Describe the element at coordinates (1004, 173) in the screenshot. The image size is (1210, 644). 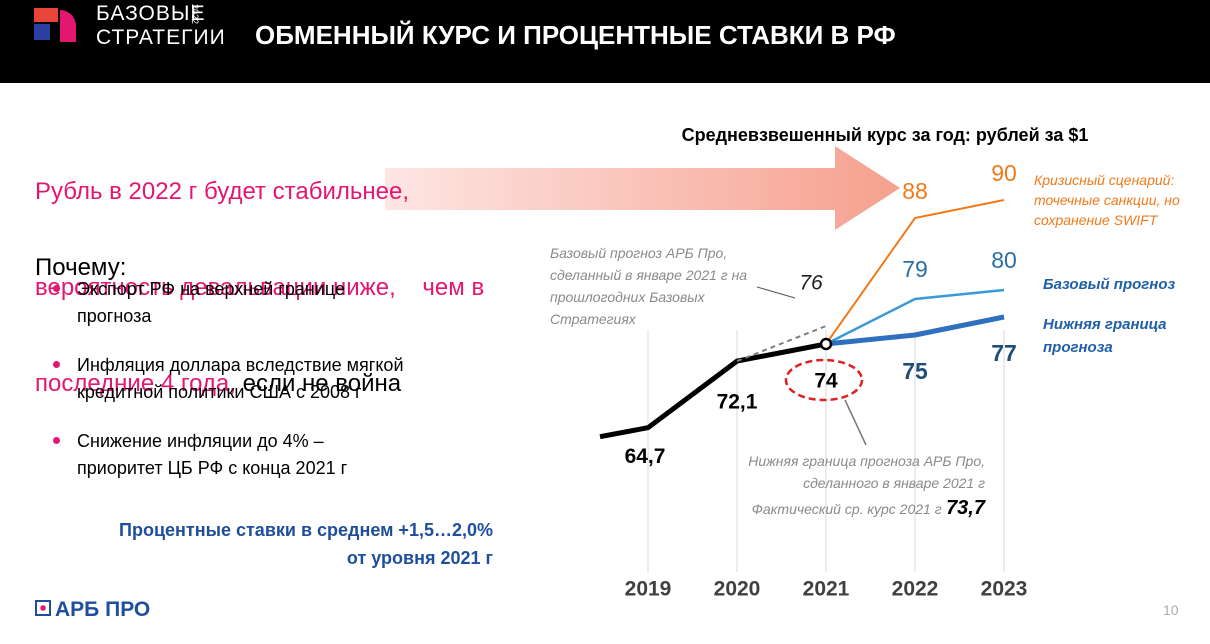
I see `data-label: 90` at that location.